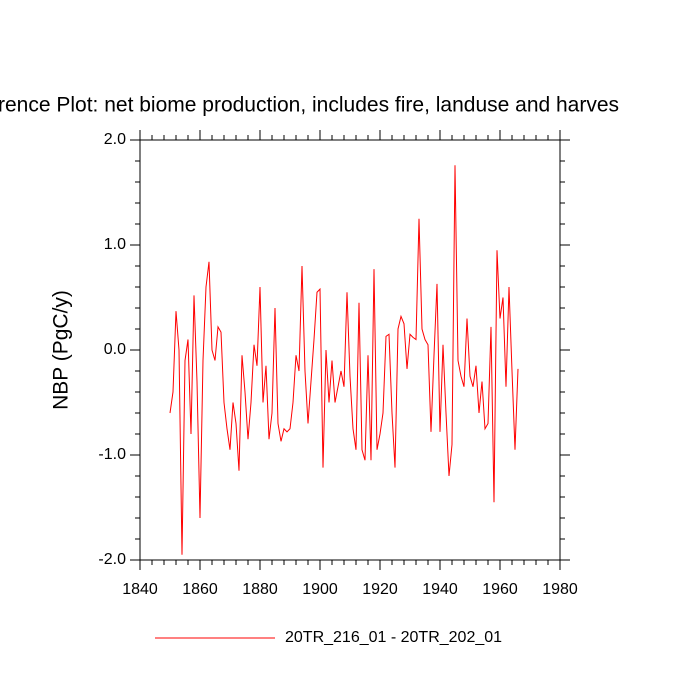  I want to click on x-tick-label: 1980, so click(560, 589).